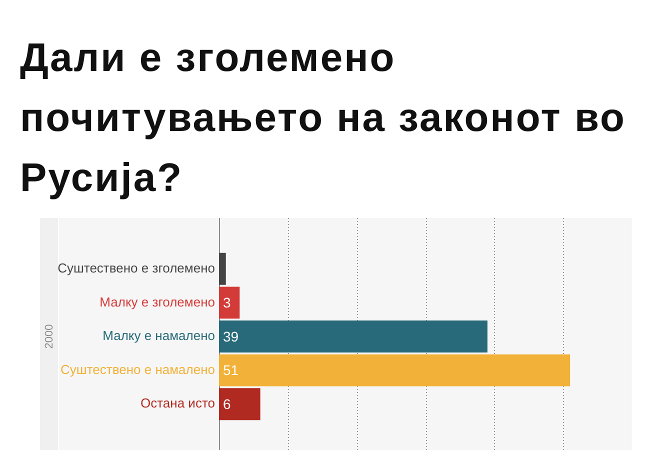  What do you see at coordinates (231, 336) in the screenshot?
I see `data-label: 39` at bounding box center [231, 336].